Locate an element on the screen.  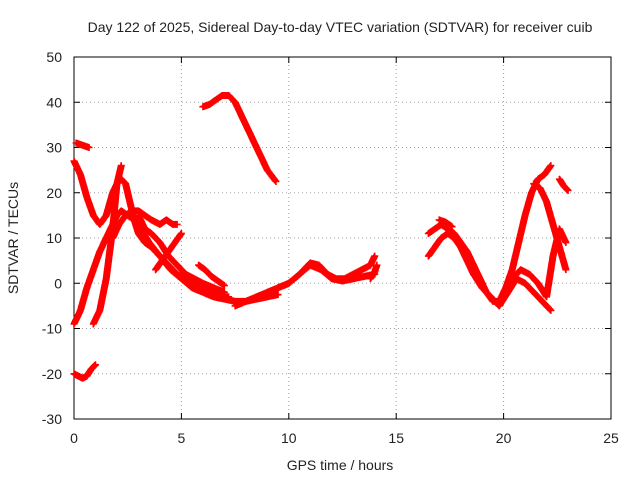
y-tick-label: 40 is located at coordinates (54, 102).